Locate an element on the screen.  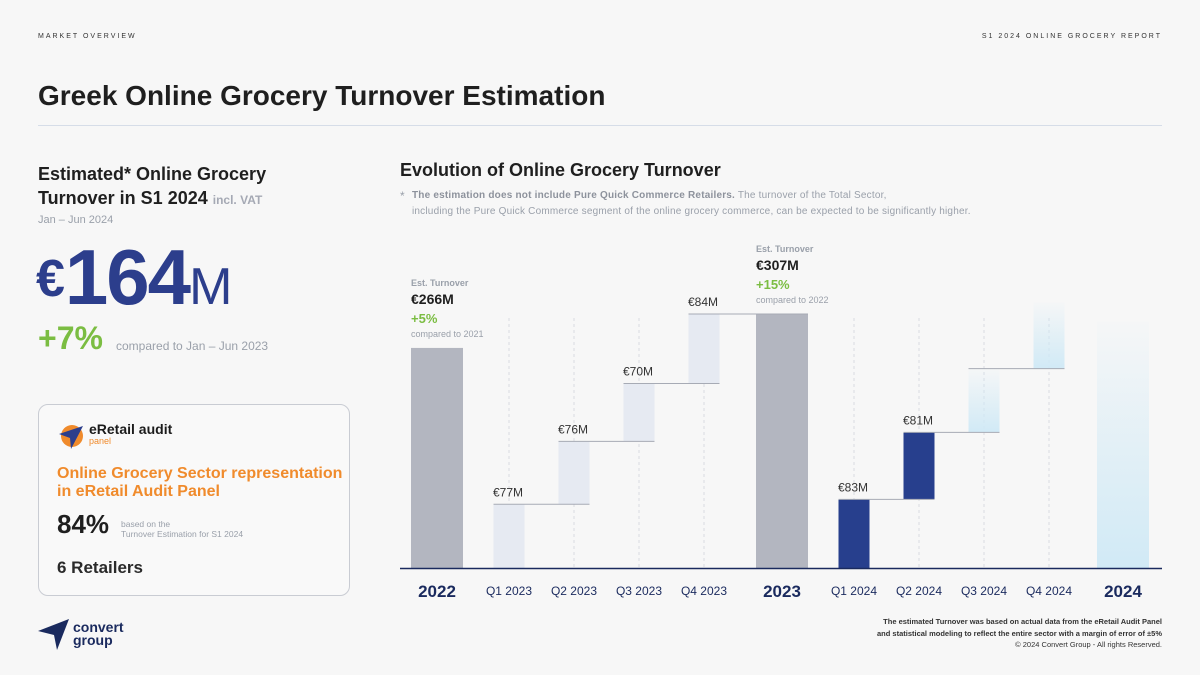
x-tick-label: Q1 2023 is located at coordinates (509, 591).